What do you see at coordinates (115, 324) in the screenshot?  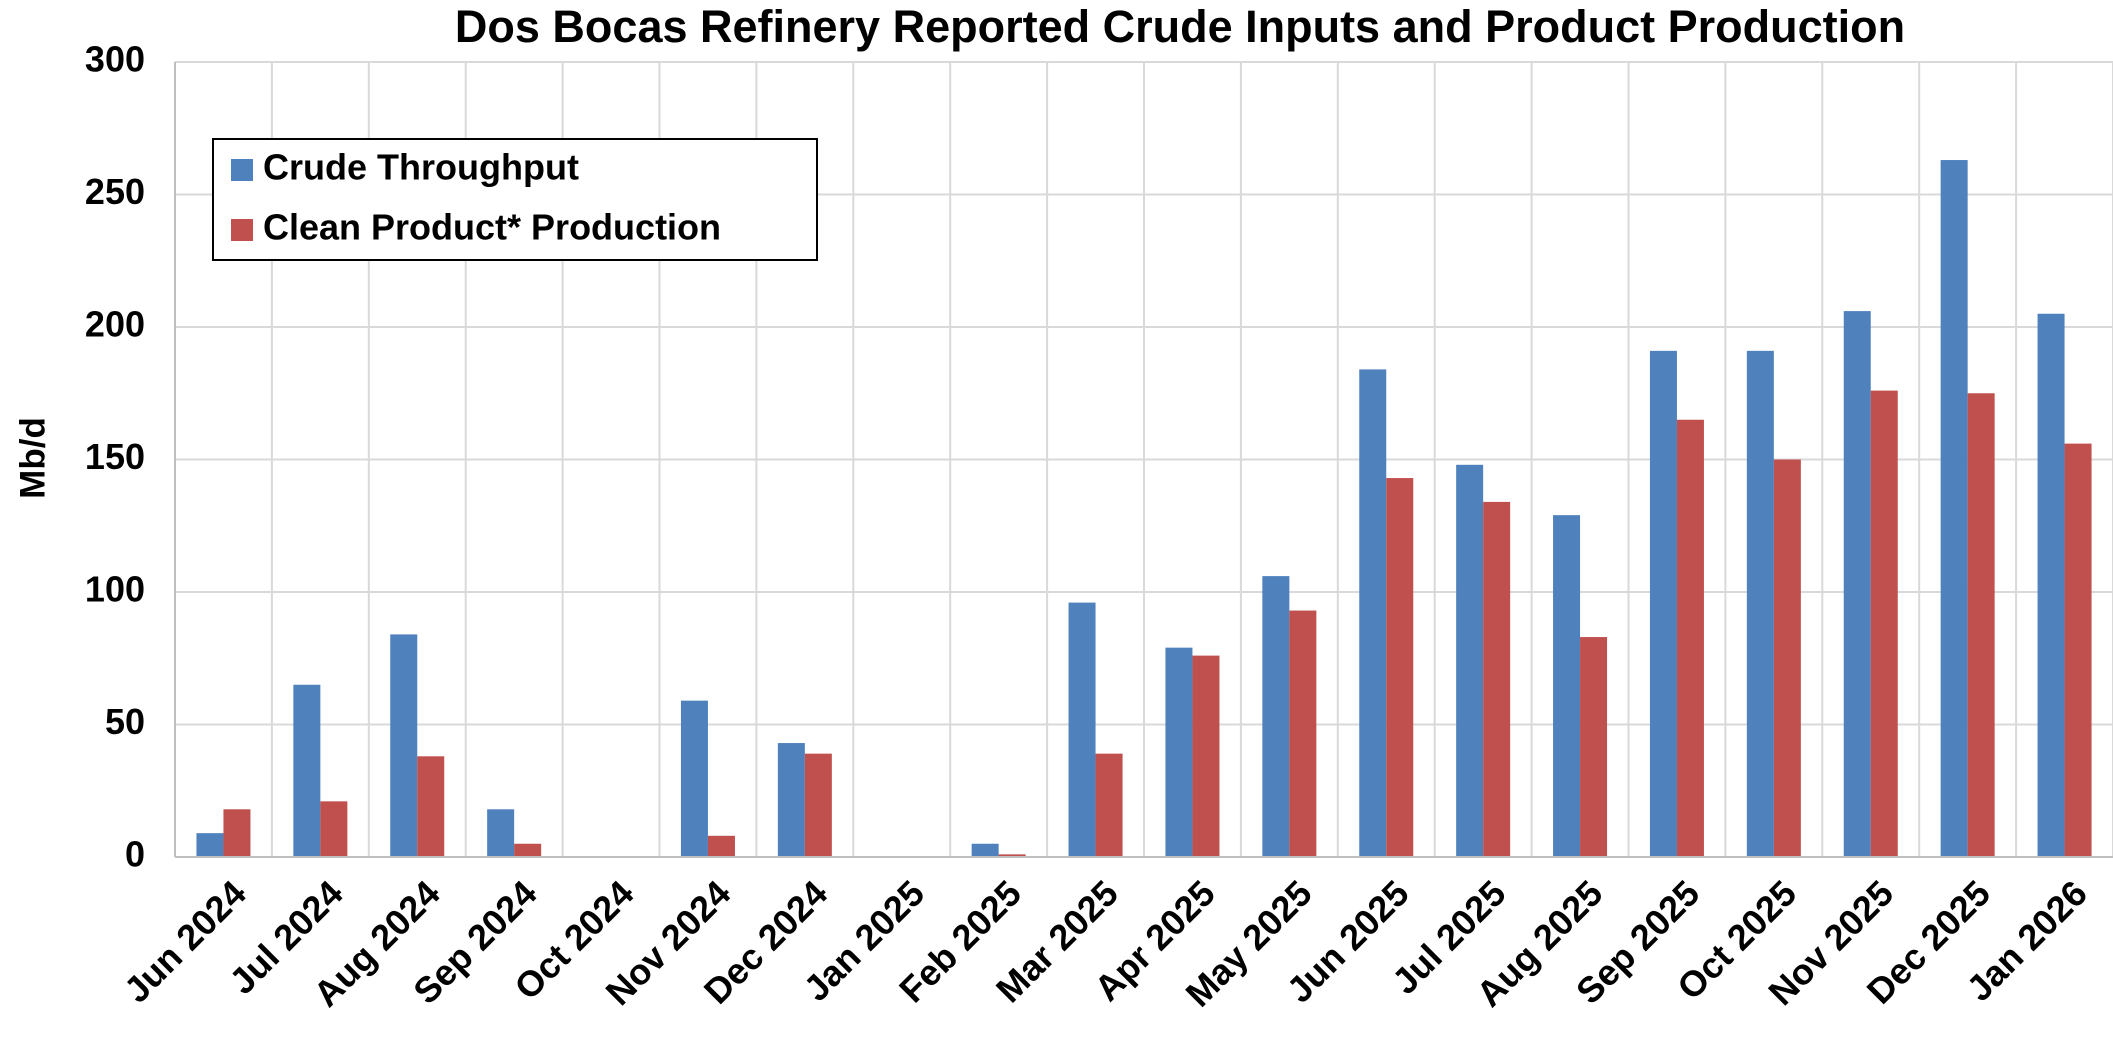 I see `y-tick-label: 200` at bounding box center [115, 324].